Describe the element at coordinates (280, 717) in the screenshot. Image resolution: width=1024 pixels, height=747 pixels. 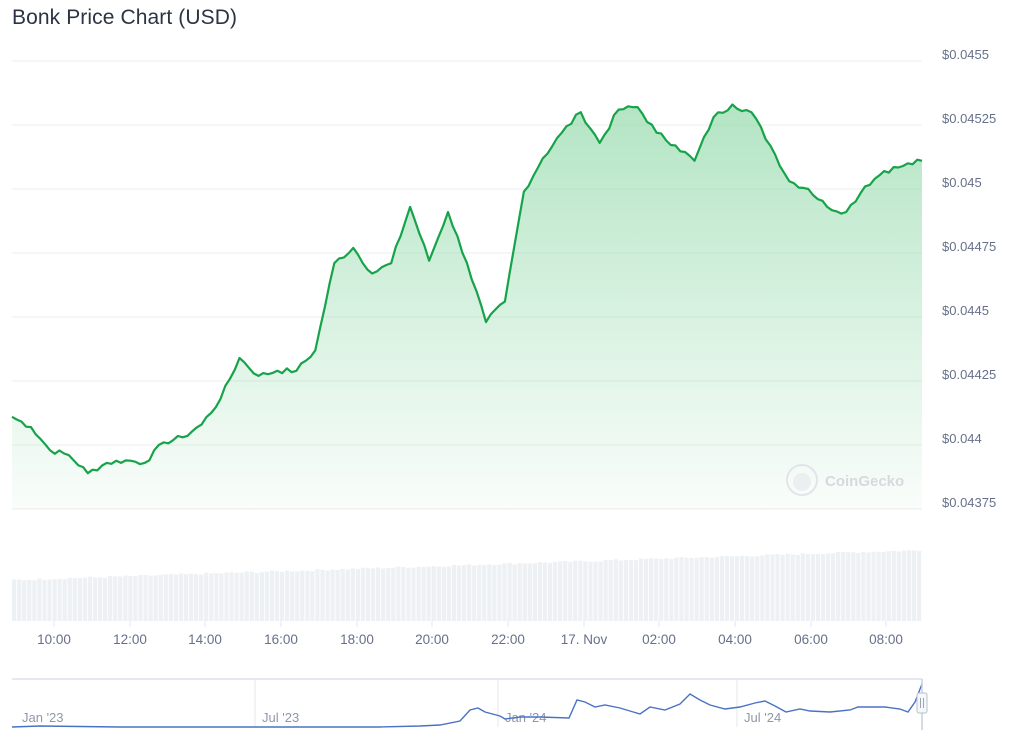
I see `navigator-label: Jul '23` at that location.